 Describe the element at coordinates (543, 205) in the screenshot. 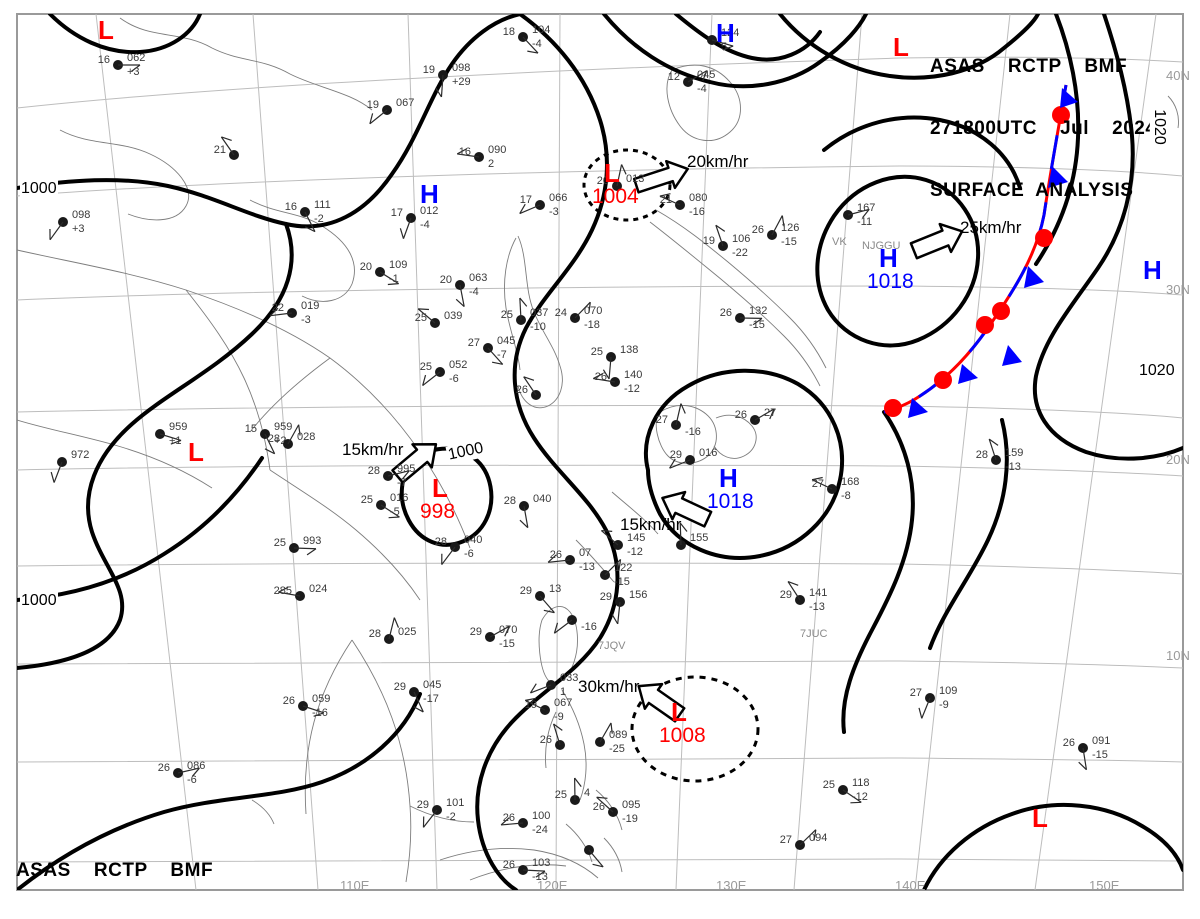

I see `station-plot: 17 066 -3` at that location.